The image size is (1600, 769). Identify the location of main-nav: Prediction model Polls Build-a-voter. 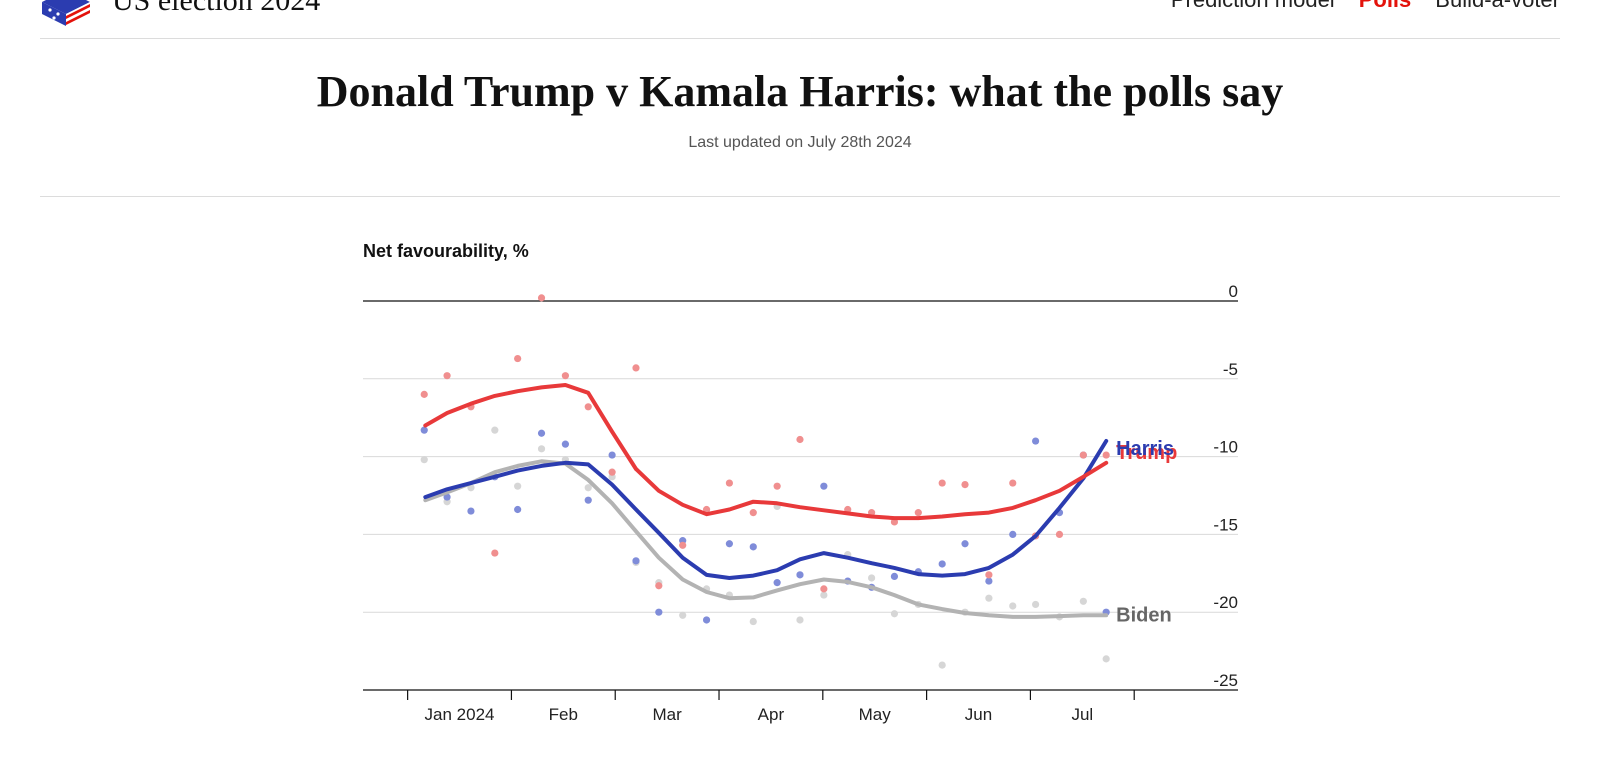
(1365, 6).